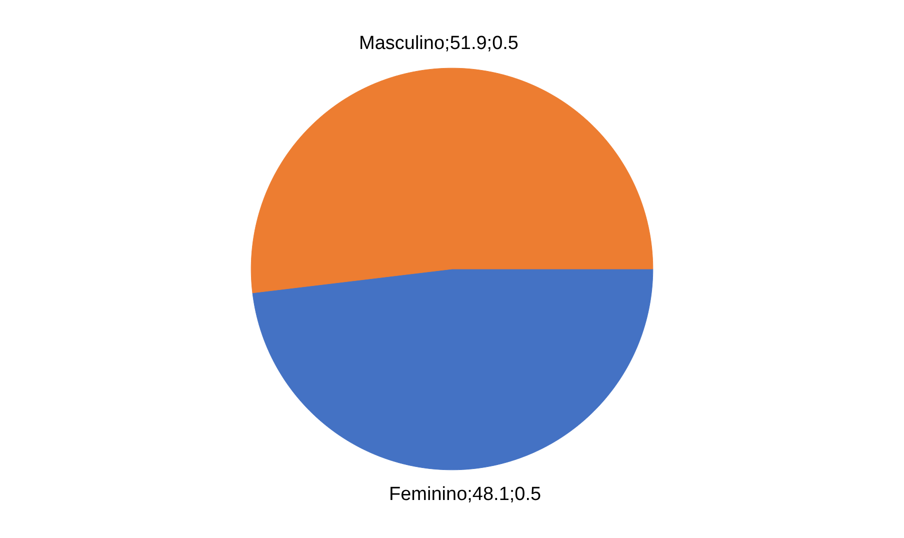 Image resolution: width=904 pixels, height=538 pixels. What do you see at coordinates (465, 494) in the screenshot?
I see `slice-label: Feminino;48.1;0.5` at bounding box center [465, 494].